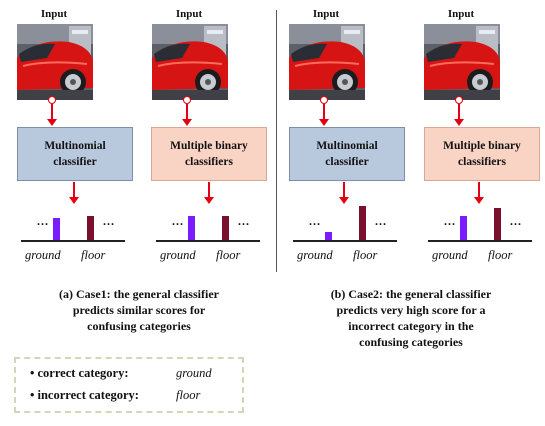 The width and height of the screenshot is (545, 426). I want to click on caption-line: incorrect category in the, so click(411, 326).